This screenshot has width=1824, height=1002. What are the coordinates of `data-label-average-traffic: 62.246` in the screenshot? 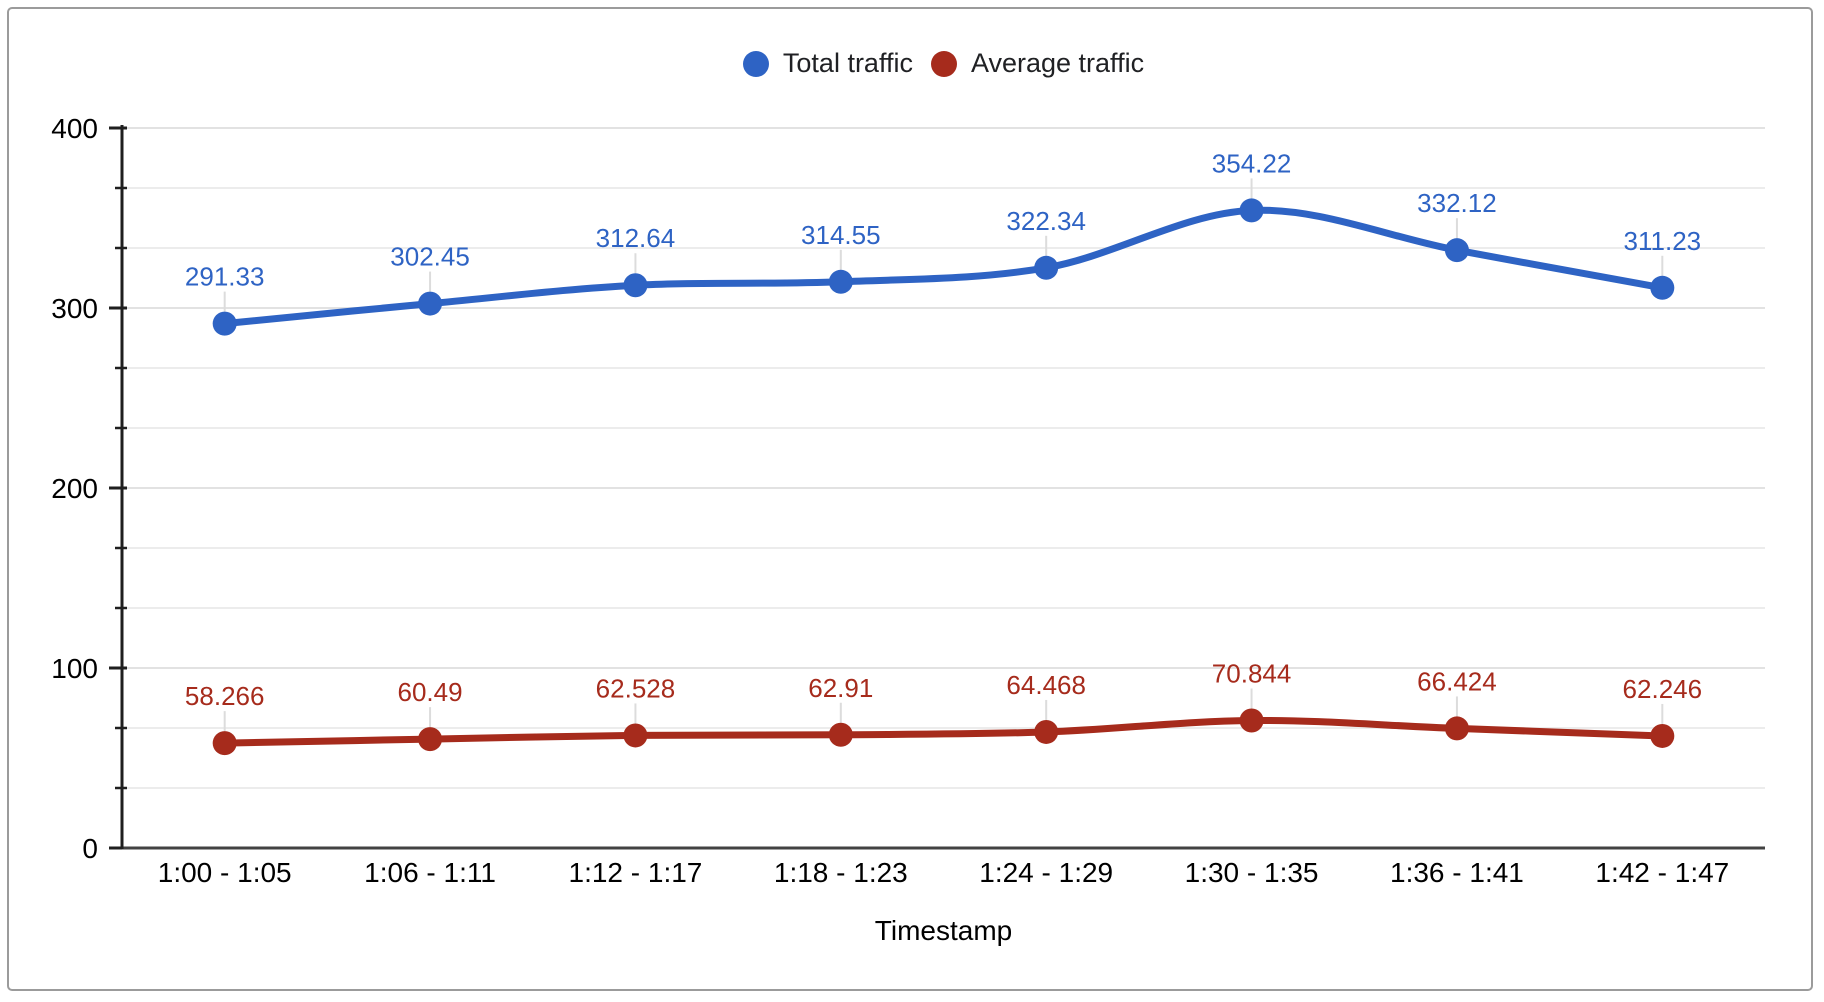 It's located at (1663, 689).